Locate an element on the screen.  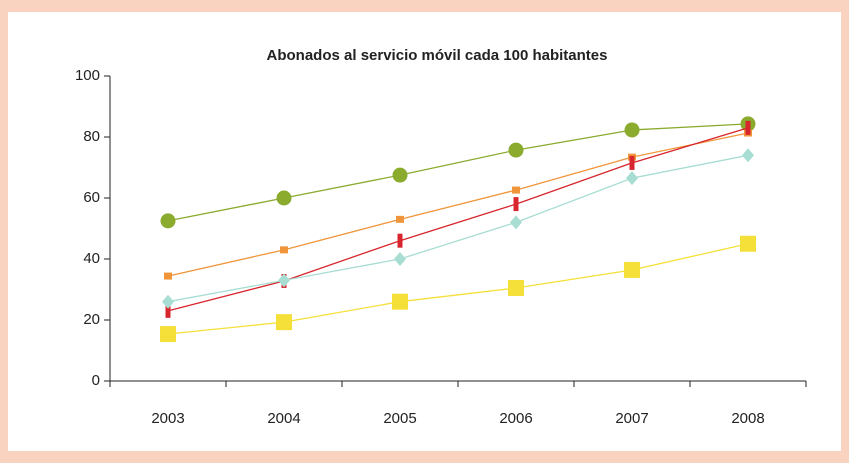
y-tick-label: 40 is located at coordinates (91, 258).